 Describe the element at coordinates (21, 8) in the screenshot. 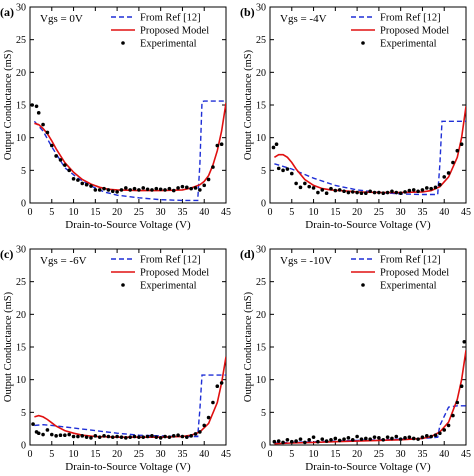

I see `y-tick-label: 30` at that location.